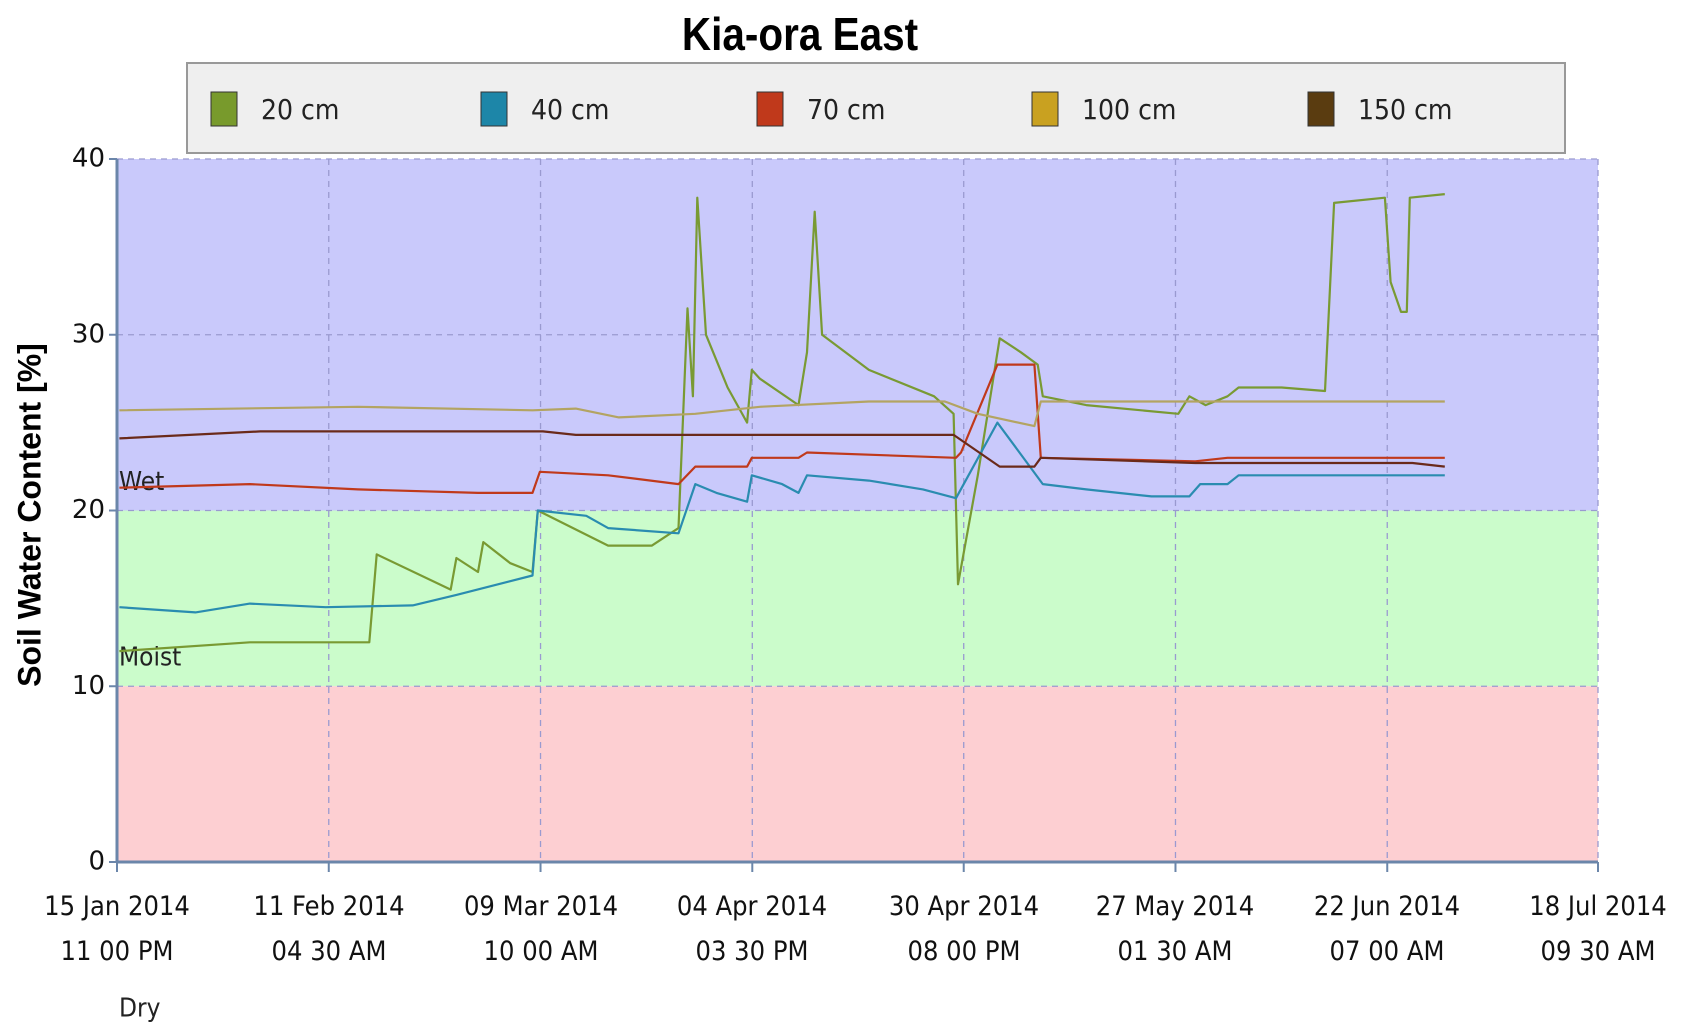  What do you see at coordinates (752, 929) in the screenshot?
I see `x-tick-label: 04 Apr 2014 03 30 PM` at bounding box center [752, 929].